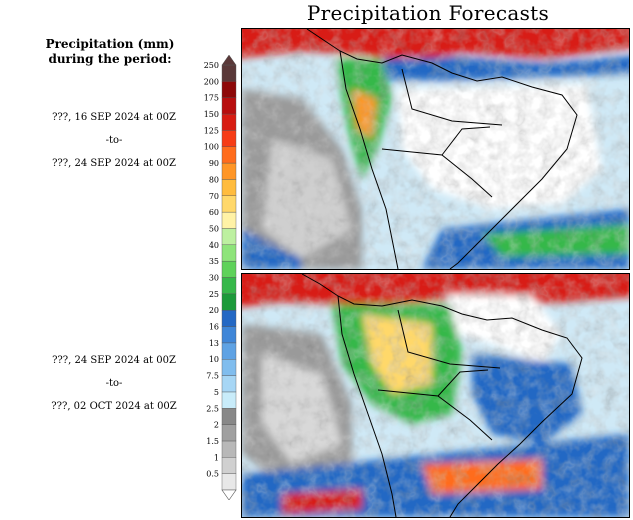  What do you see at coordinates (212, 376) in the screenshot?
I see `colorbar-tick-label: 7.5` at bounding box center [212, 376].